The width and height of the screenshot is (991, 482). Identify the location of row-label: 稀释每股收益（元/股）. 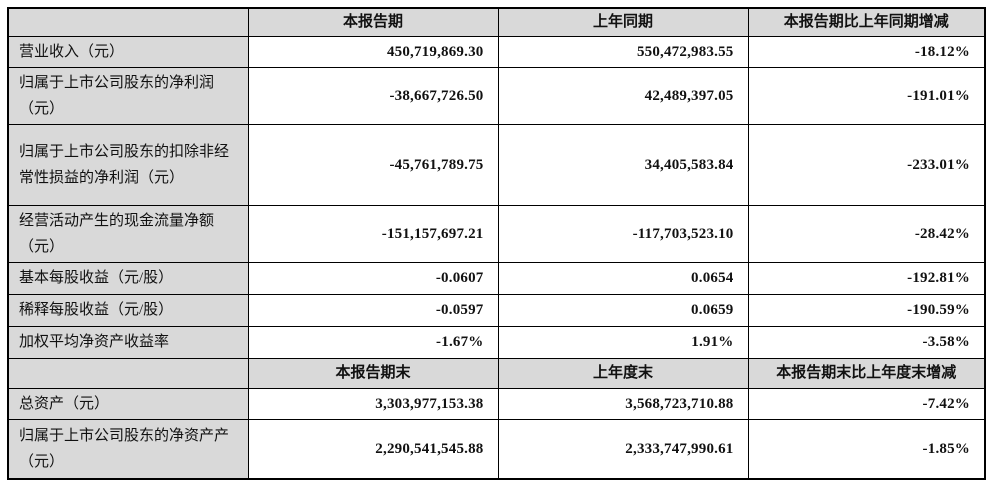
(128, 310).